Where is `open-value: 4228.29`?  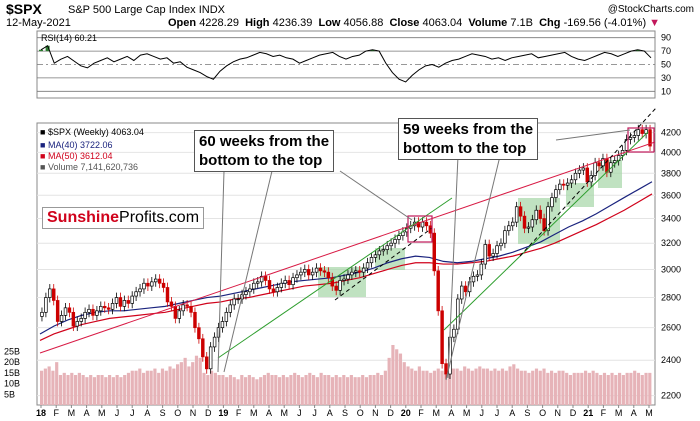
open-value: 4228.29 is located at coordinates (219, 23).